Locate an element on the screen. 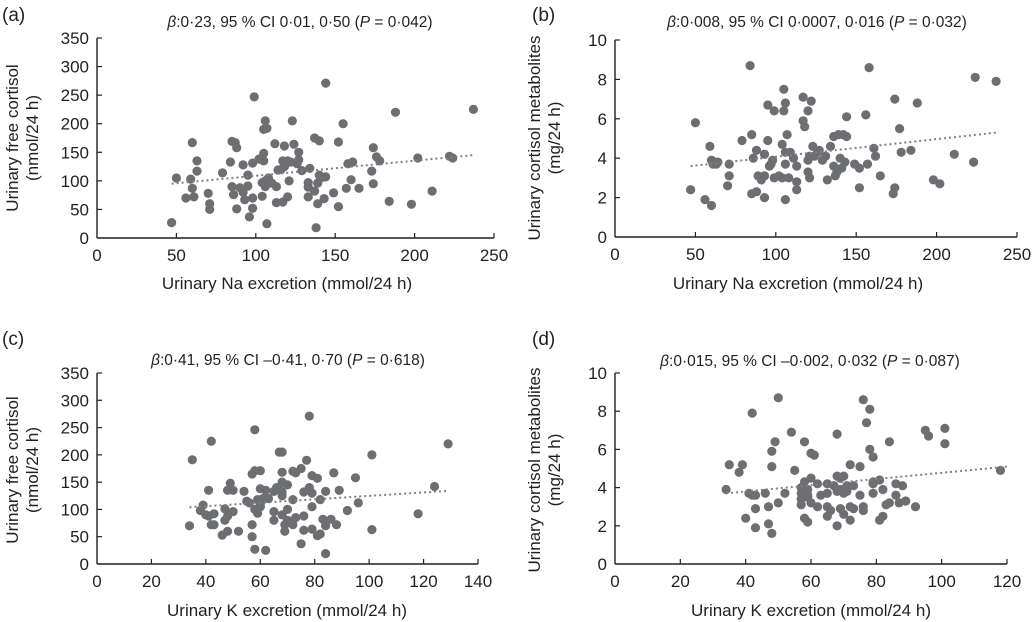  y-axis-title: Urinary free cortisol (nmol/24 h) is located at coordinates (22, 469).